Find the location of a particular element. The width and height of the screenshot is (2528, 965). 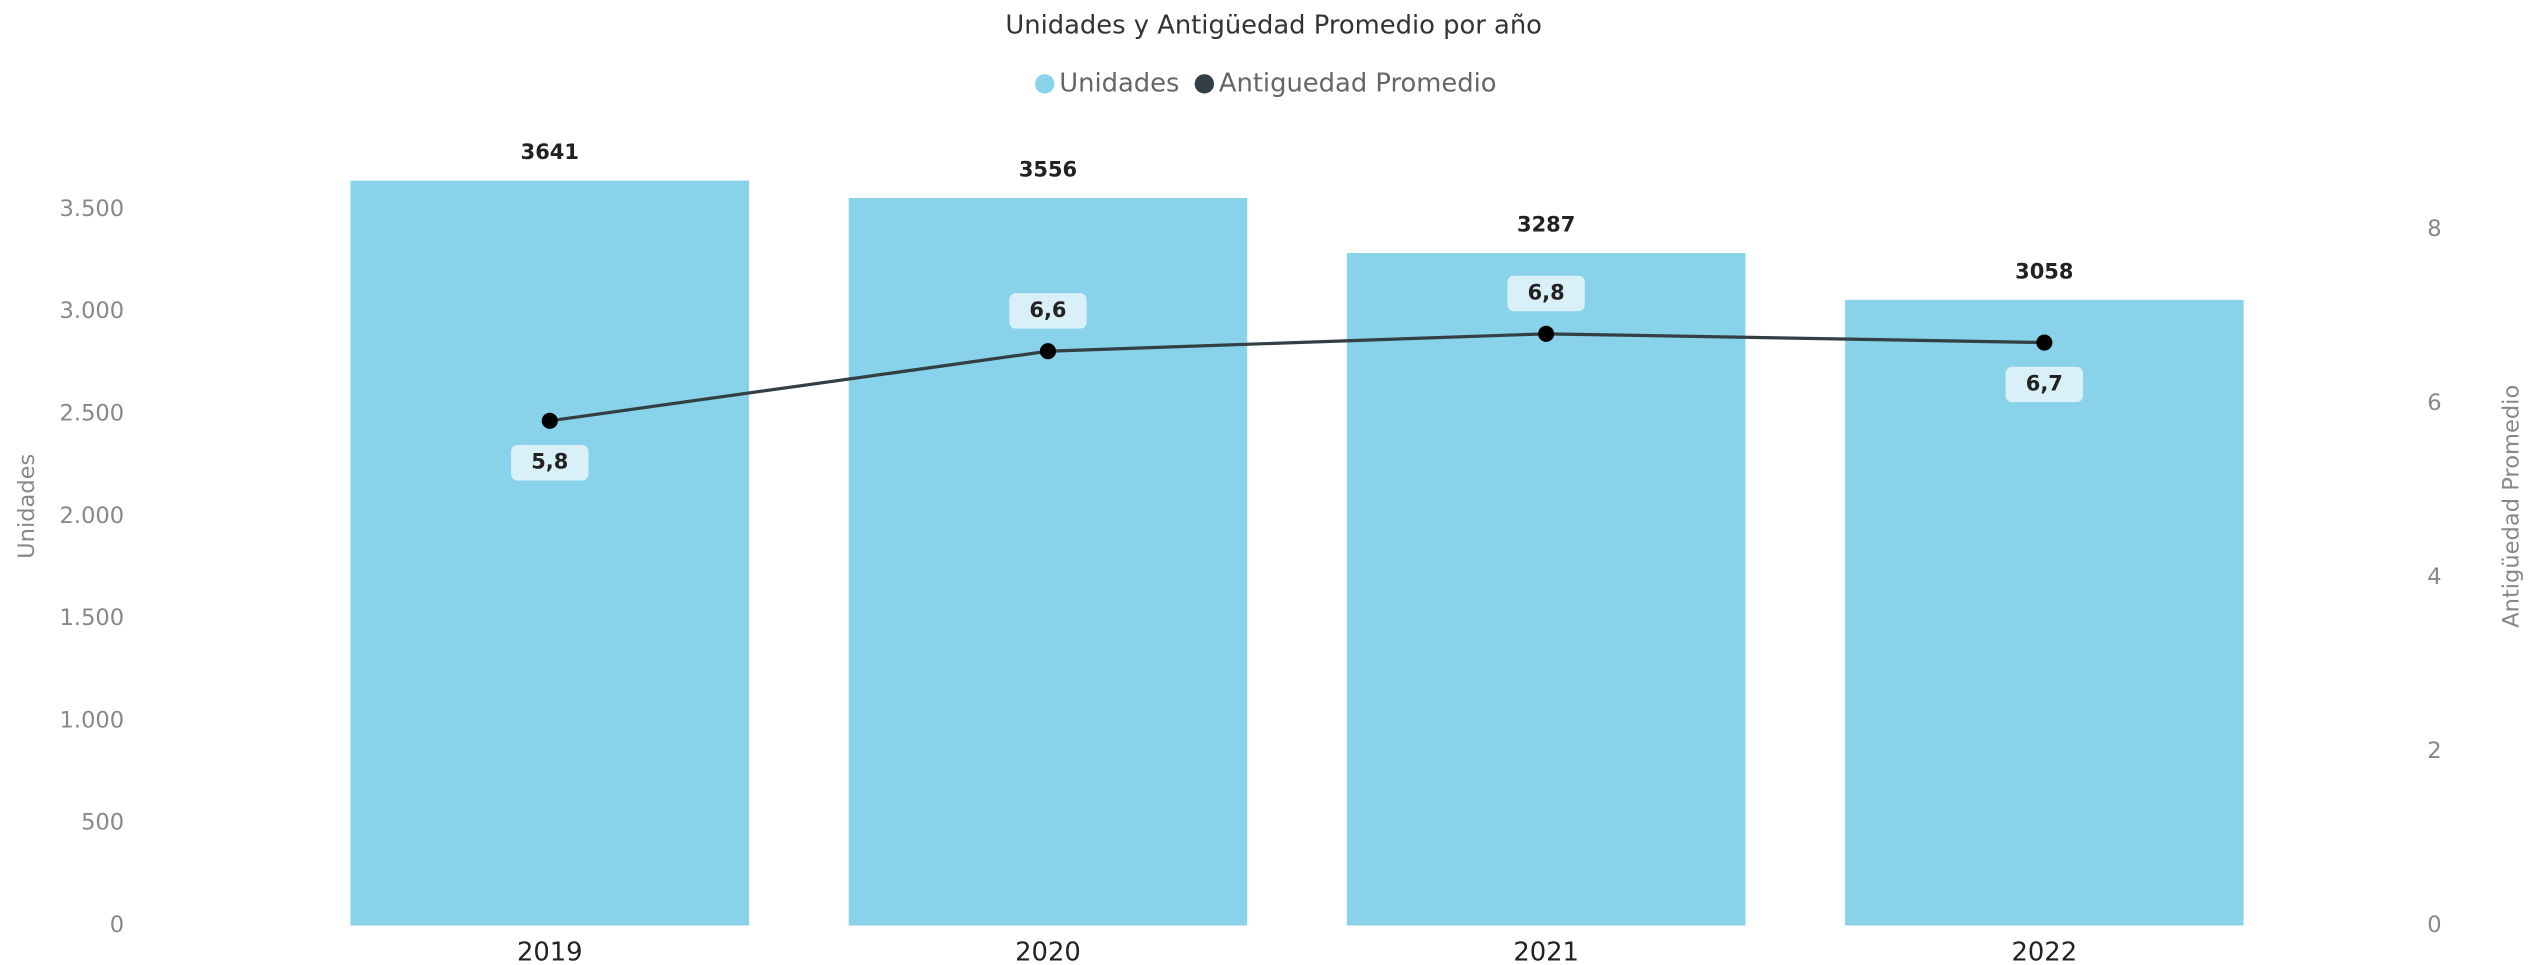

bar-value-label: 3058 is located at coordinates (2044, 271).